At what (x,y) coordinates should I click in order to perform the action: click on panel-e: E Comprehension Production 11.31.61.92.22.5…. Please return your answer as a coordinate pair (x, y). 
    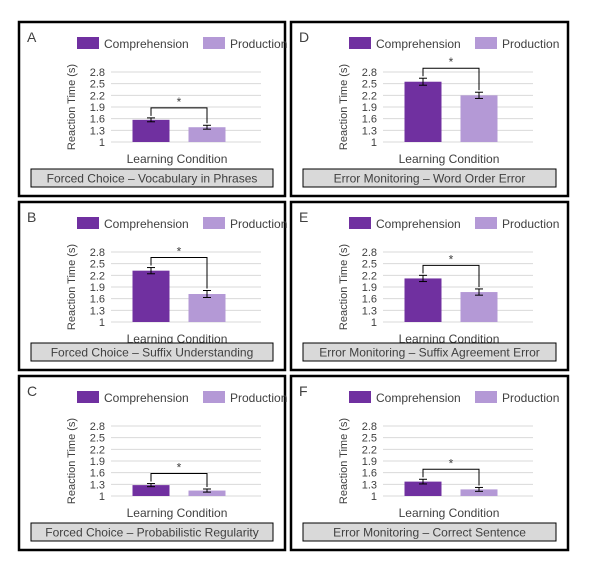
    Looking at the image, I should click on (429, 286).